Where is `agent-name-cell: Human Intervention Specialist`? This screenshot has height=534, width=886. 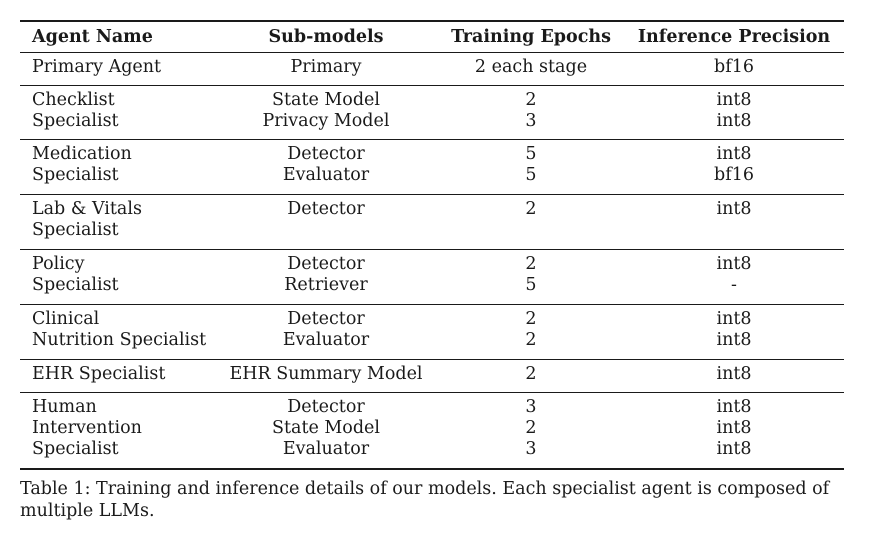 agent-name-cell: Human Intervention Specialist is located at coordinates (87, 428).